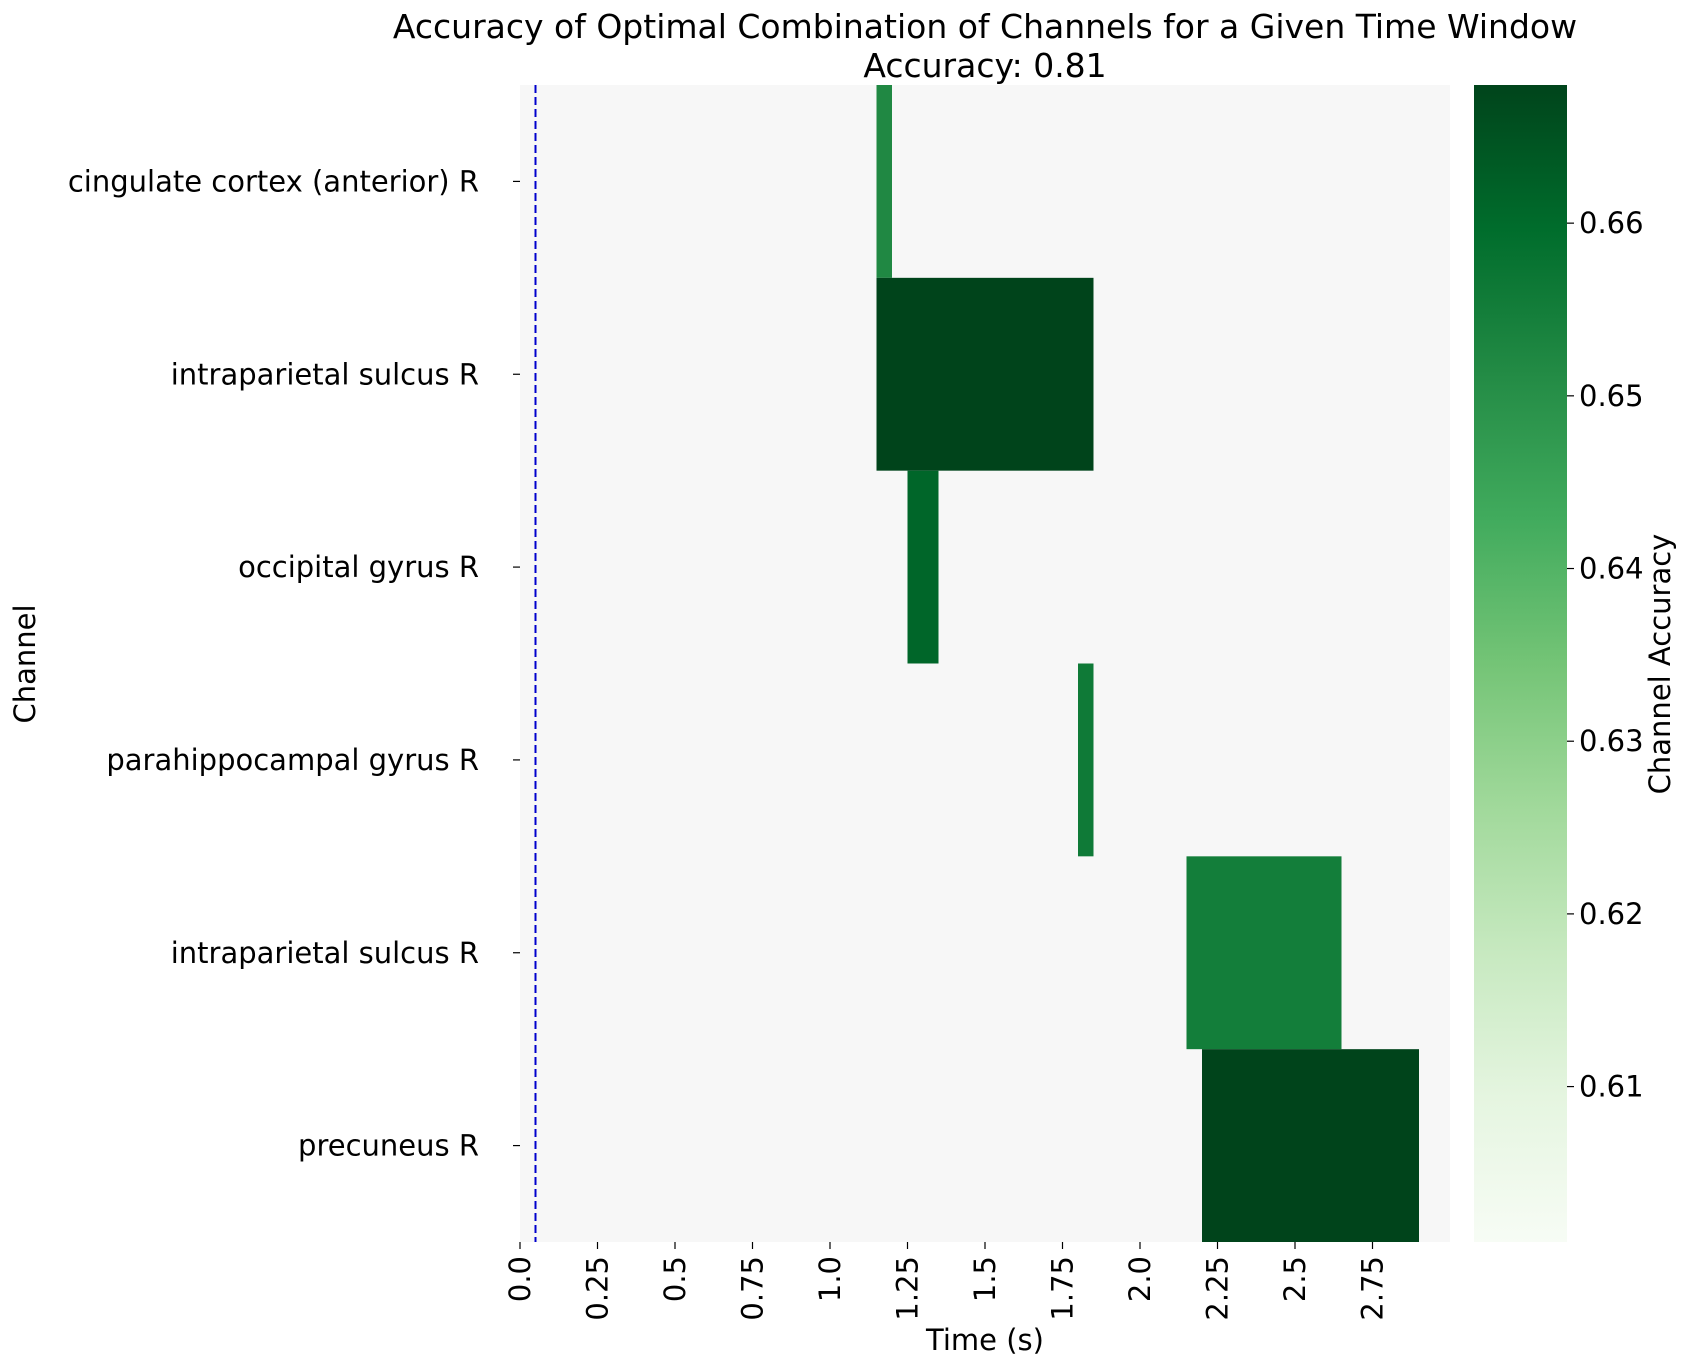  I want to click on colorbar-label: Channel Accuracy, so click(1660, 664).